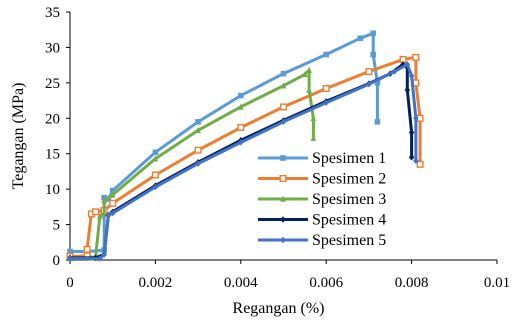  Describe the element at coordinates (241, 283) in the screenshot. I see `x-tick-label: 0.004` at that location.